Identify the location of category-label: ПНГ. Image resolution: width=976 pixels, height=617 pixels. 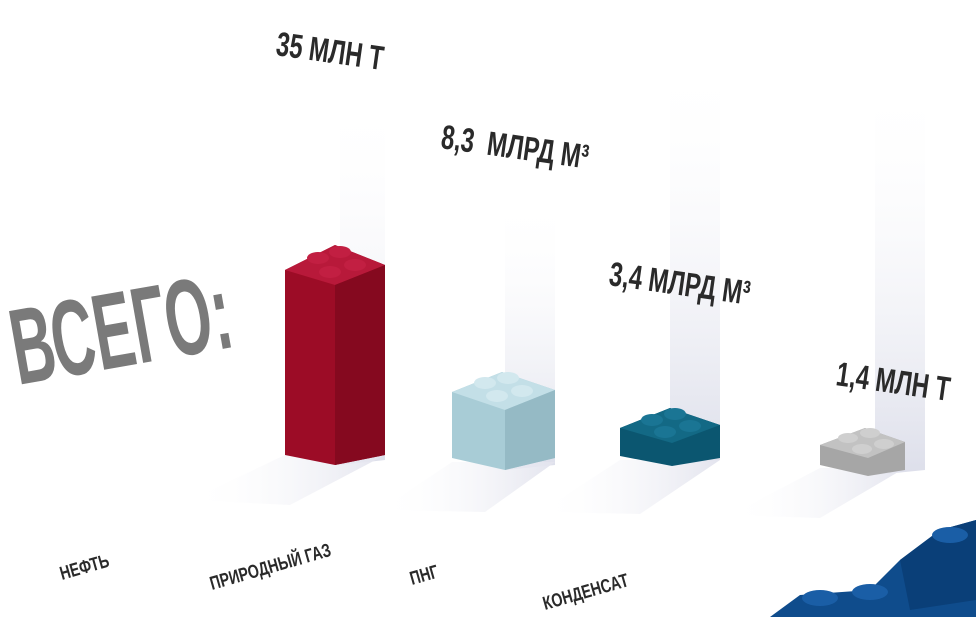
(424, 575).